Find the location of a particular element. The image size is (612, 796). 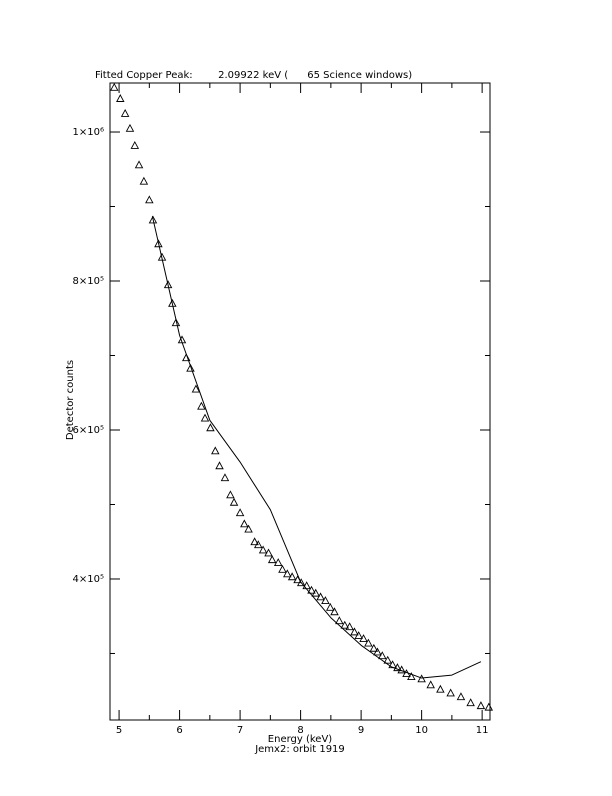

caption: Jemx2: orbit 1919 is located at coordinates (299, 749).